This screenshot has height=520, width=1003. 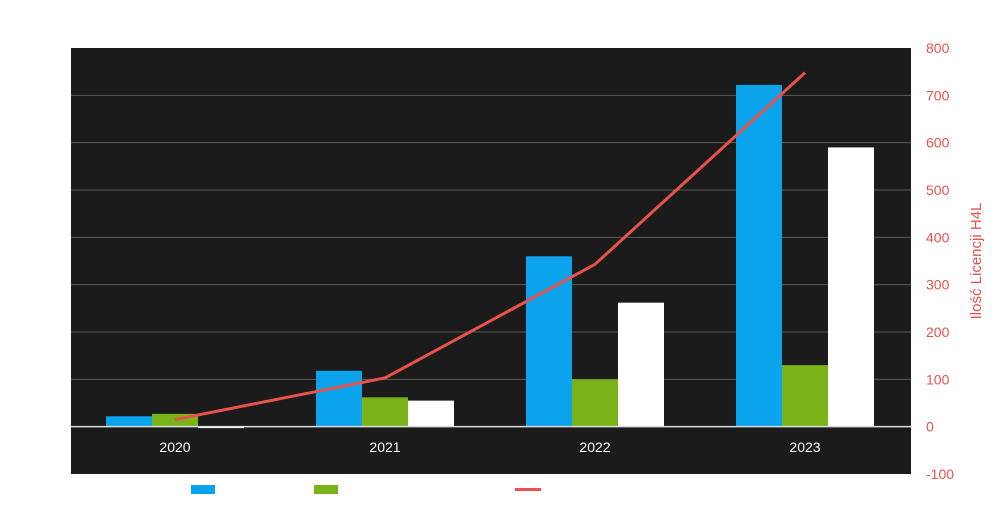 I want to click on y-axis-ticks: -100 0 100 200 300 400 500 600 700 800, so click(x=940, y=261).